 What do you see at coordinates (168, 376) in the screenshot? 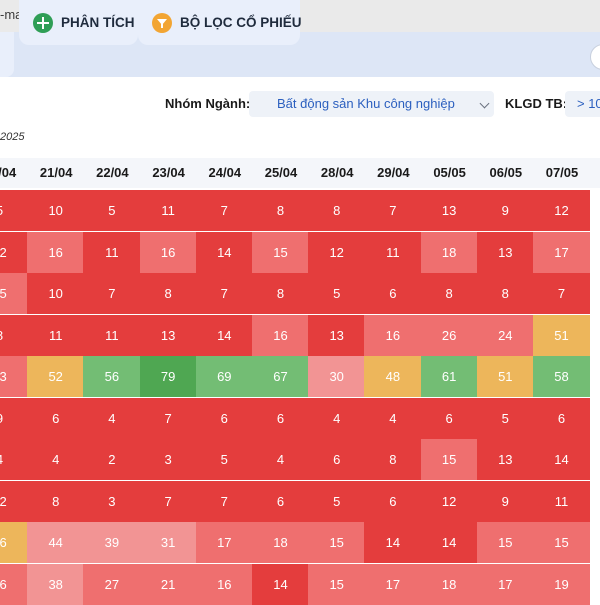
I see `heatmap-cell: 79` at bounding box center [168, 376].